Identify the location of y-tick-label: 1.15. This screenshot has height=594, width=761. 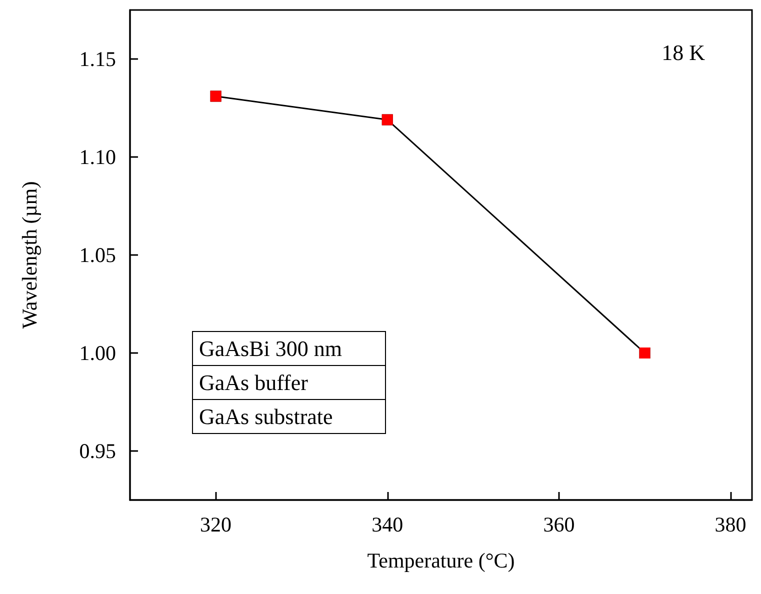
(97, 59).